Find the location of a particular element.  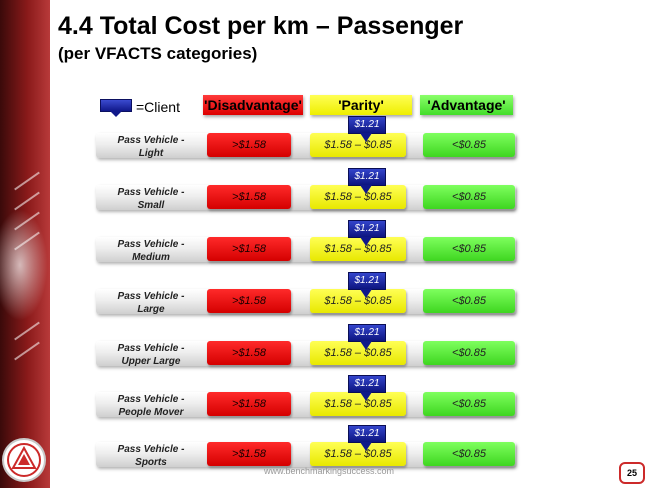

legend-disadvantage: 'Disadvantage' is located at coordinates (253, 105).